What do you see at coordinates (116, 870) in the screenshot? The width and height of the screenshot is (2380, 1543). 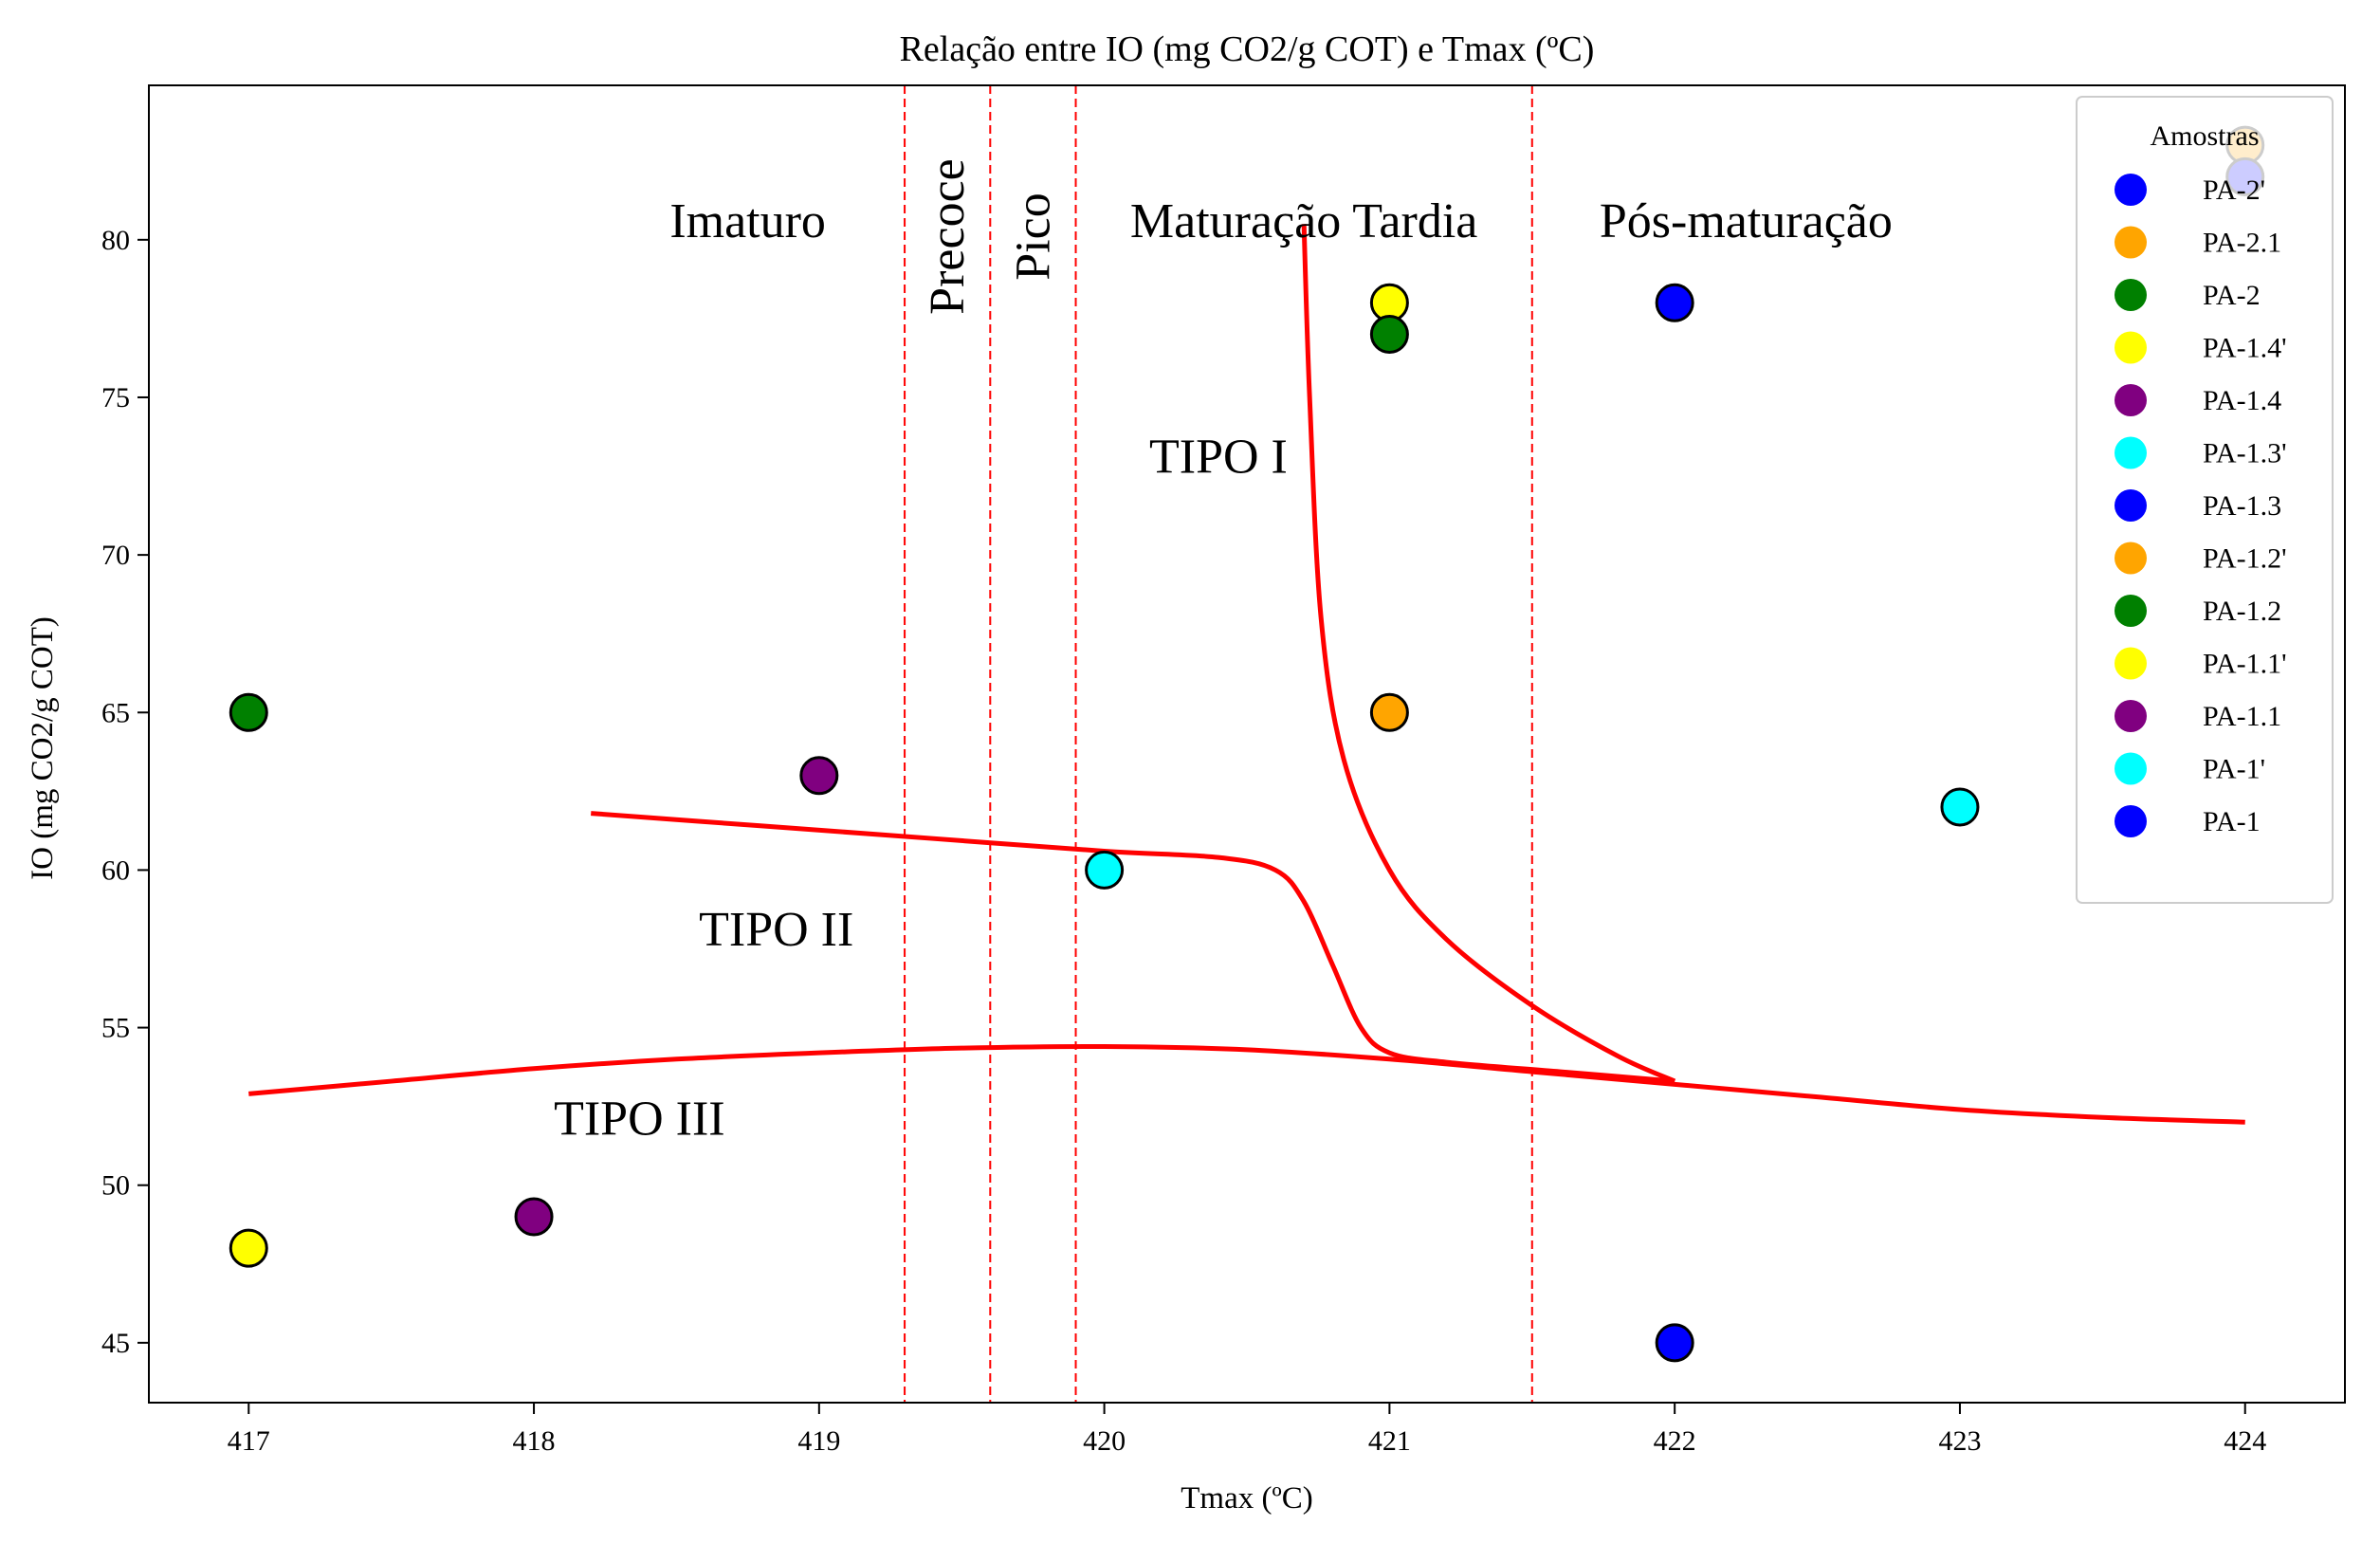 I see `y-tick-label: 60` at bounding box center [116, 870].